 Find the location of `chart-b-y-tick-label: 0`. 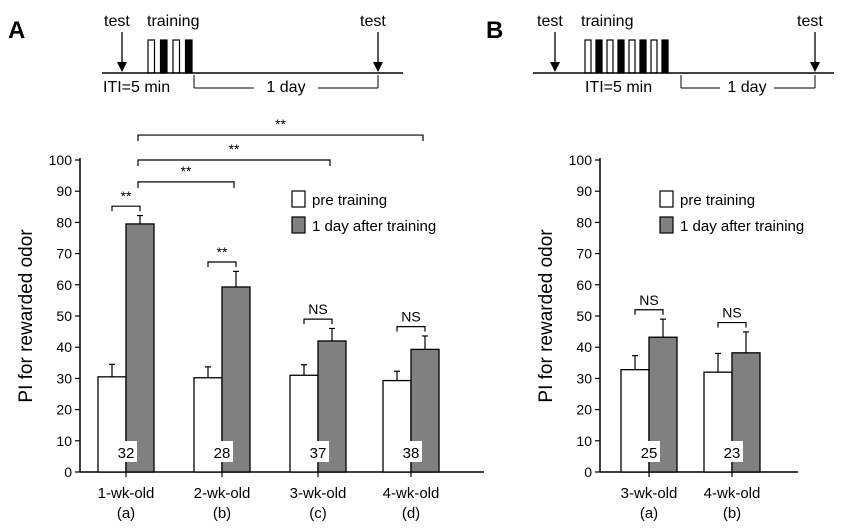

chart-b-y-tick-label: 0 is located at coordinates (588, 472).